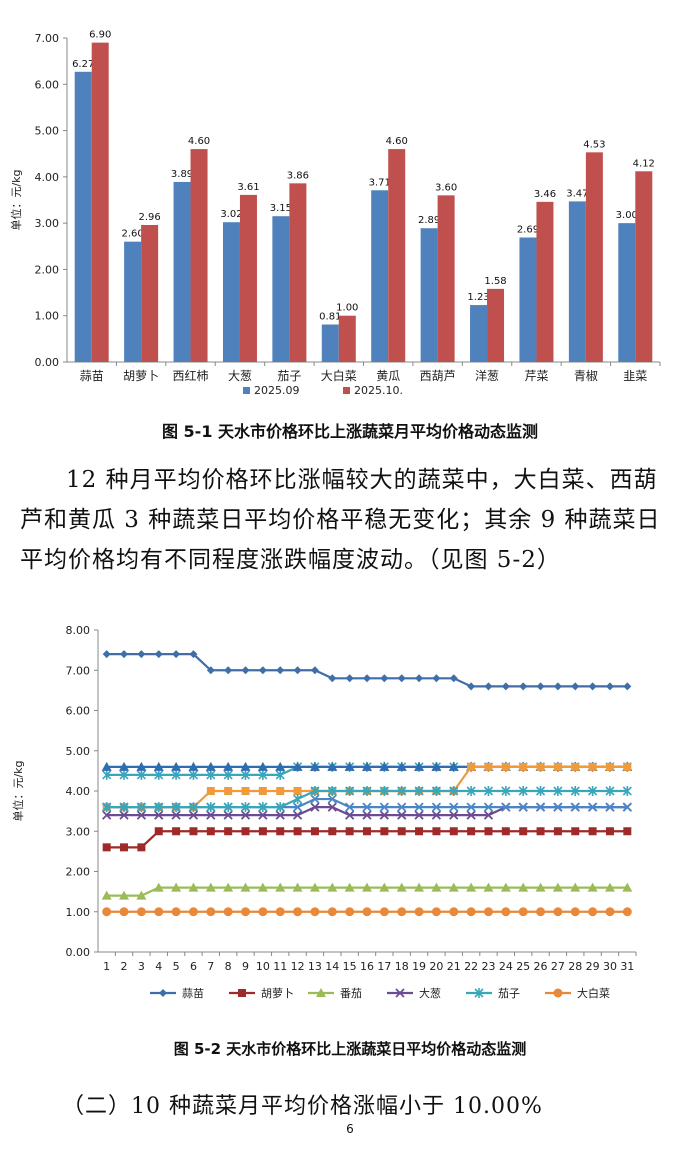 This screenshot has height=1150, width=700. Describe the element at coordinates (18, 790) in the screenshot. I see `y-axis-label: 单位：元/kg` at that location.